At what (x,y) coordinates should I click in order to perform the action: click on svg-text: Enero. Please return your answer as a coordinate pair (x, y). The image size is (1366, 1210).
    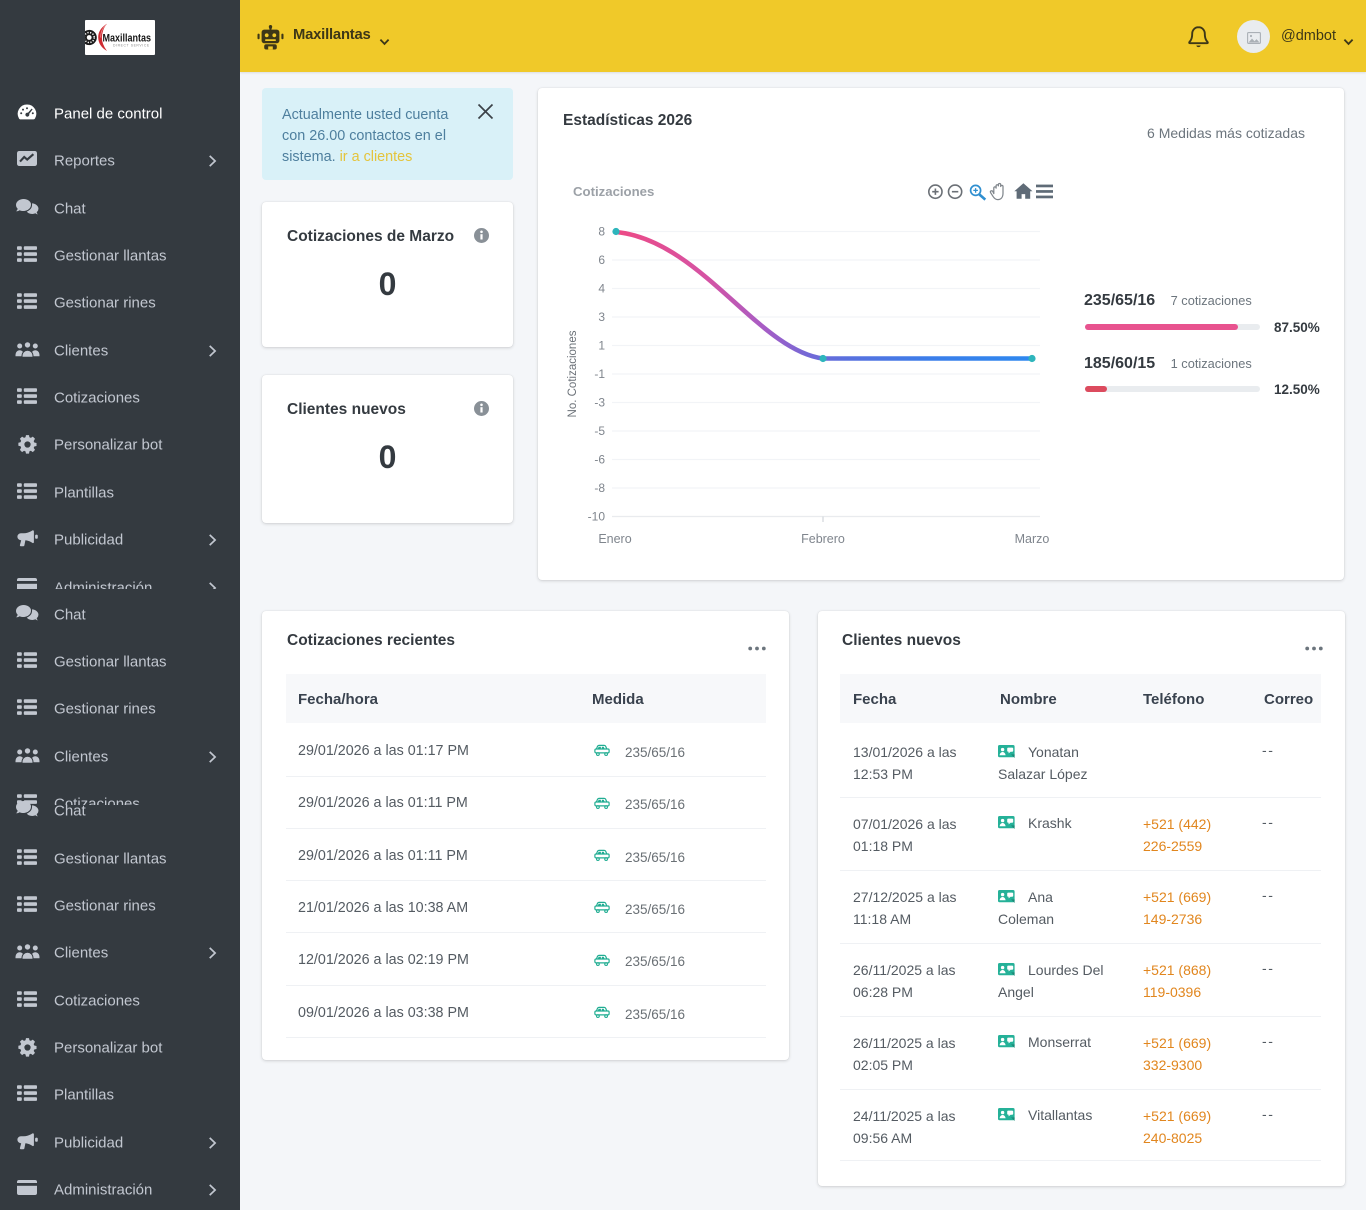
    Looking at the image, I should click on (614, 539).